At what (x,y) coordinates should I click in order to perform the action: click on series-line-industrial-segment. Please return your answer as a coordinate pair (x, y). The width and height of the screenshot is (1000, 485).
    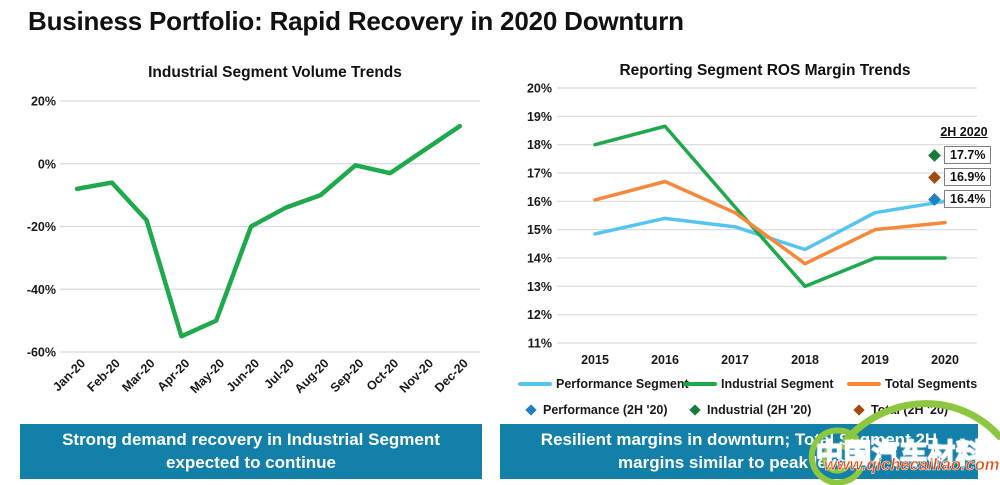
    Looking at the image, I should click on (770, 206).